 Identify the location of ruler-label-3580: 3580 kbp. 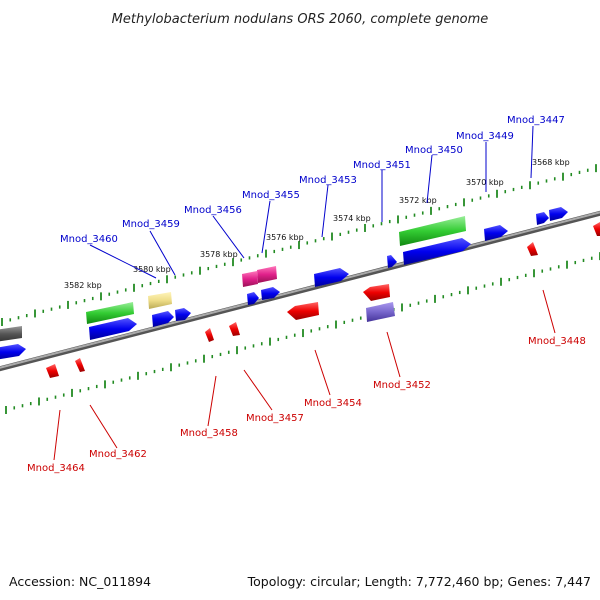
(152, 269).